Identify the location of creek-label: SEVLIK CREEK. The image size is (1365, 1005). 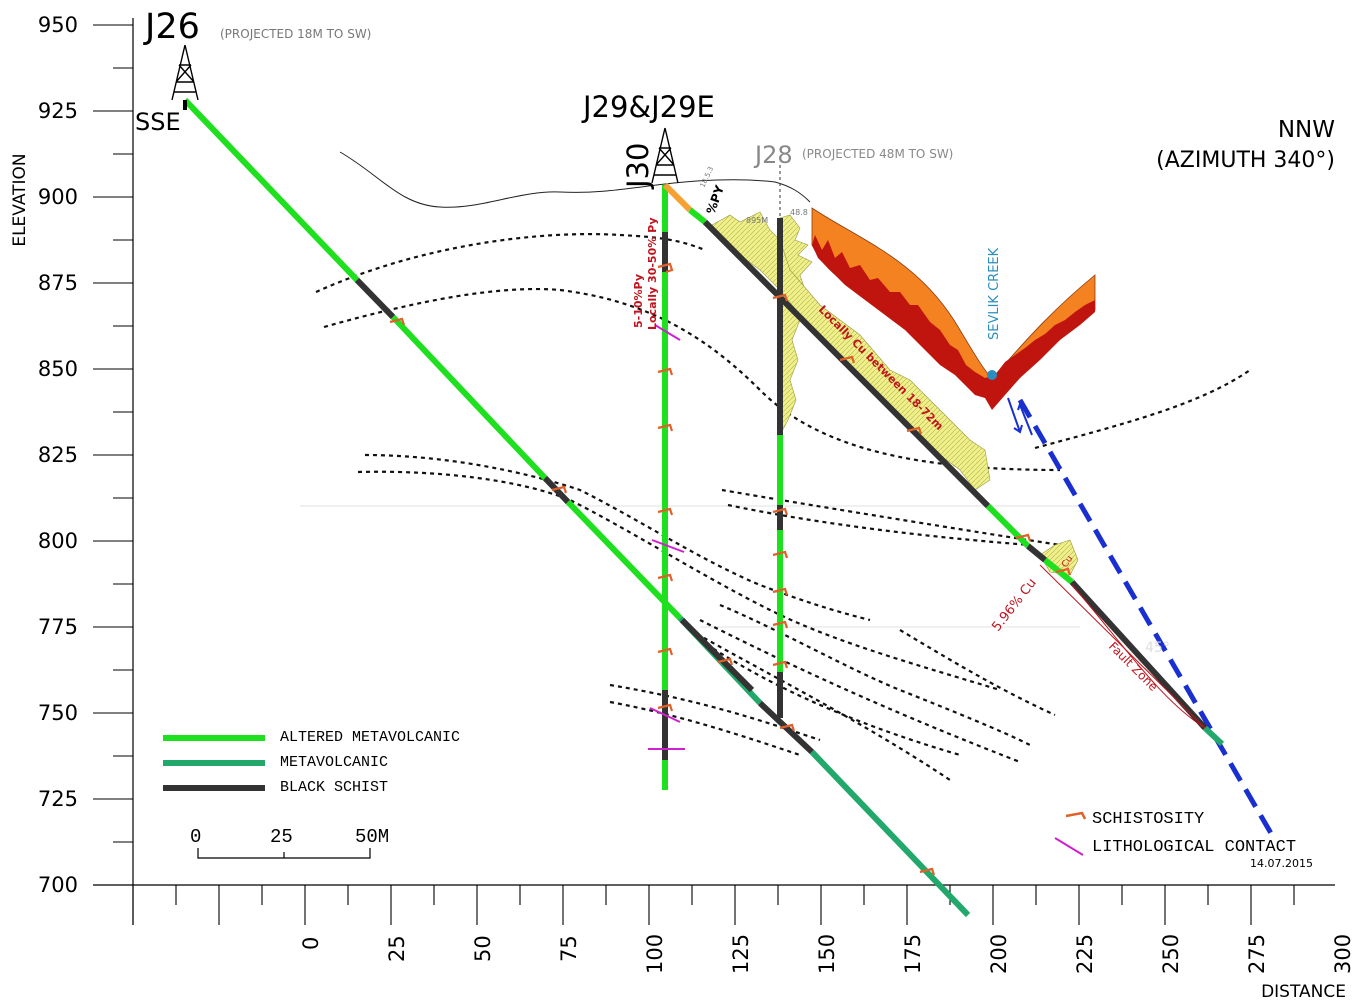
(994, 293).